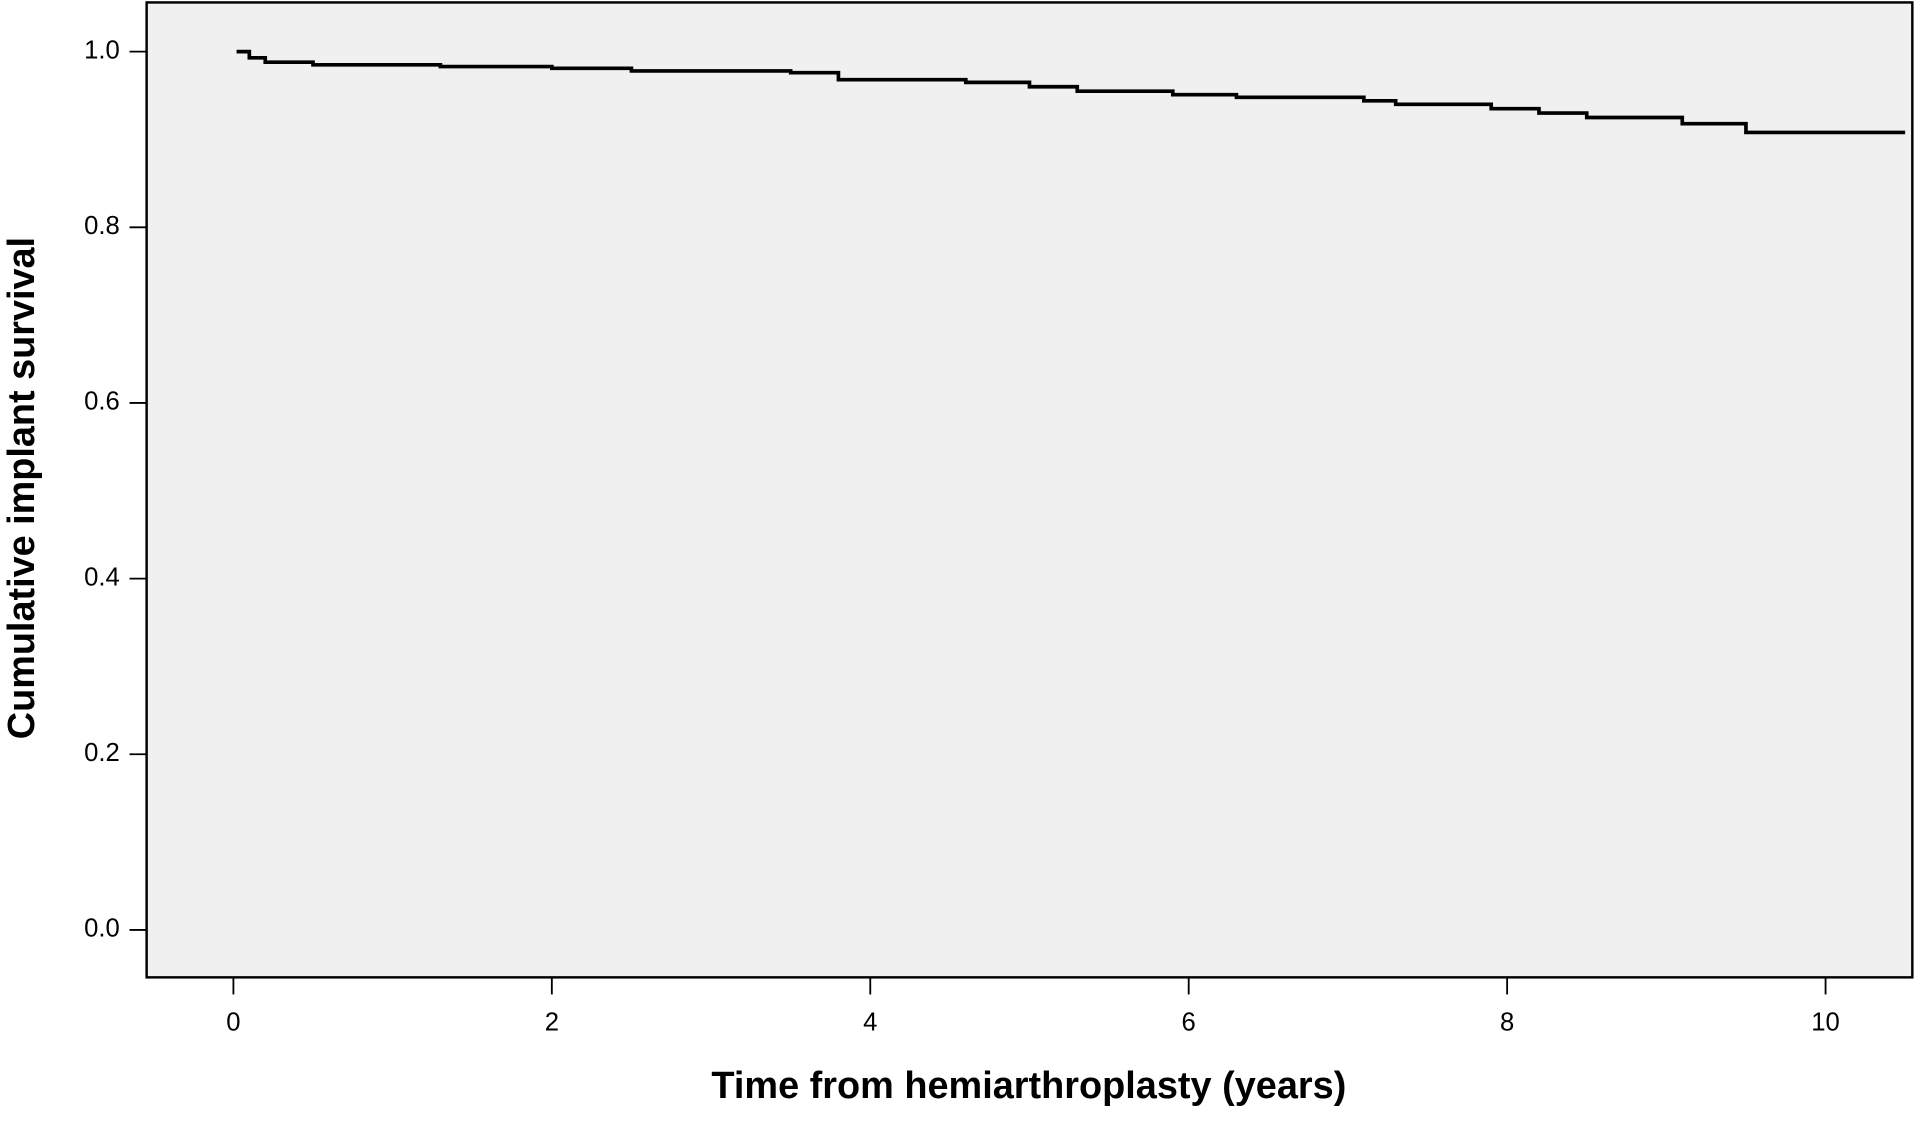 Image resolution: width=1916 pixels, height=1125 pixels. Describe the element at coordinates (1507, 1023) in the screenshot. I see `x-tick-label: 8` at that location.